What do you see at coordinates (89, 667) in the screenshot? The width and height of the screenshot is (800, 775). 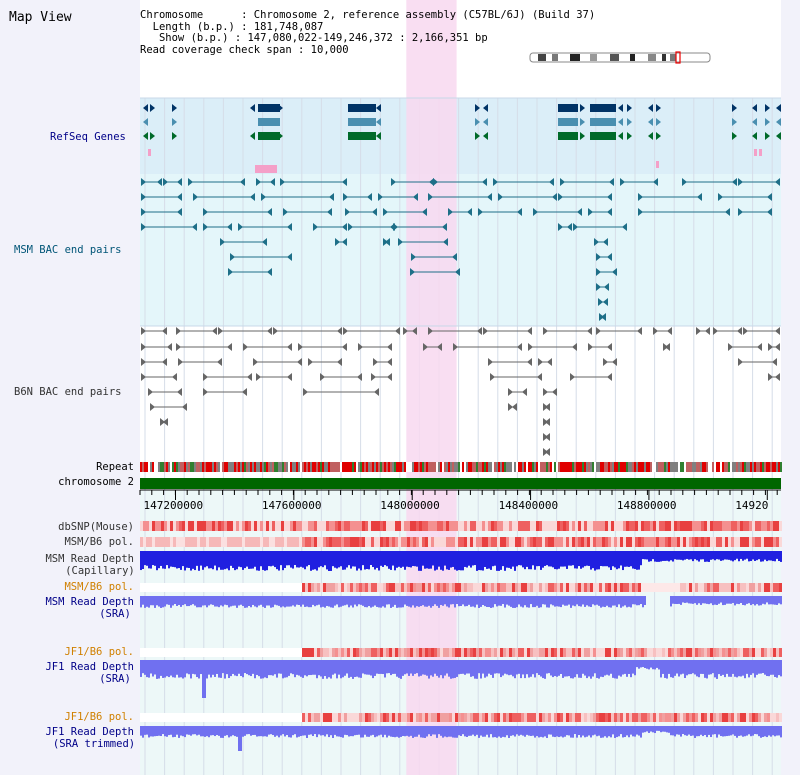 I see `track-label-jf1-read-depth-sra: JF1 Read Depth` at bounding box center [89, 667].